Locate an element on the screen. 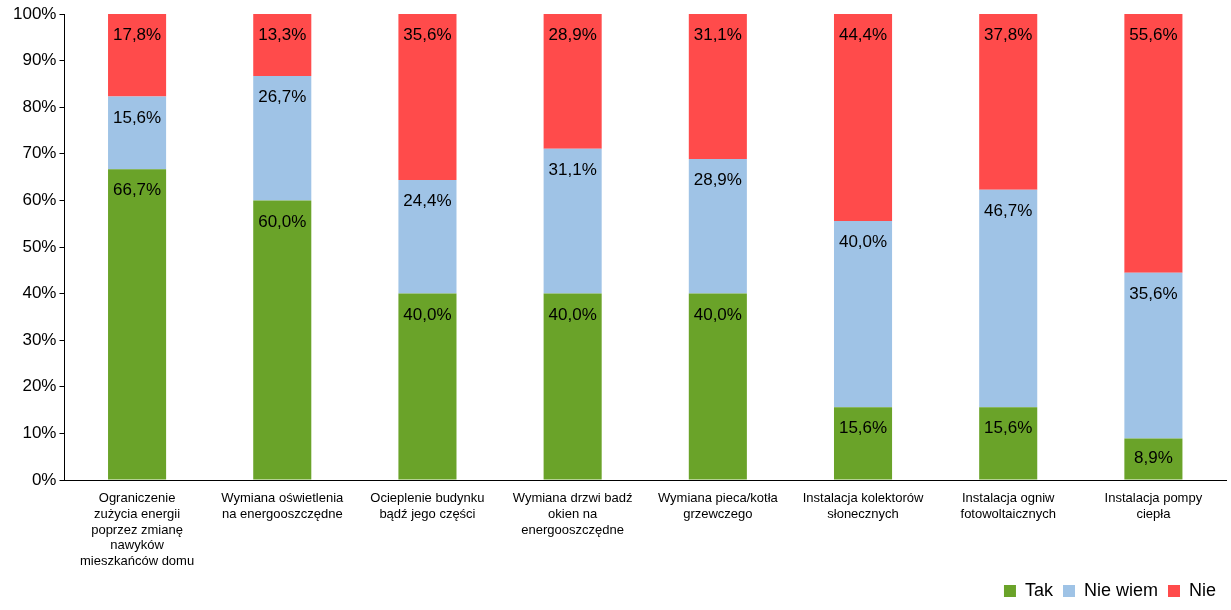 The image size is (1231, 610). data-label: 37,8% is located at coordinates (1008, 34).